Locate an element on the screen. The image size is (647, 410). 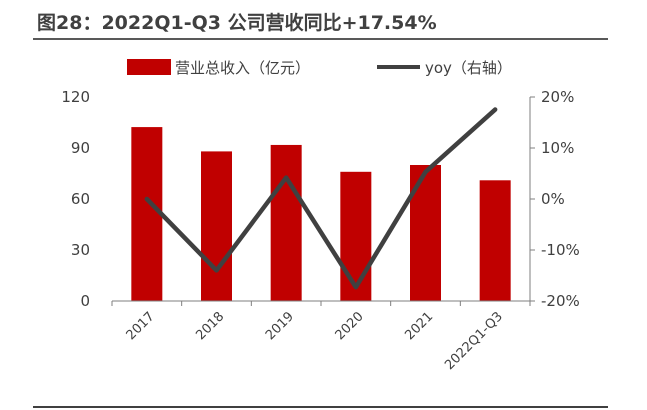
bottom-divider is located at coordinates (320, 407).